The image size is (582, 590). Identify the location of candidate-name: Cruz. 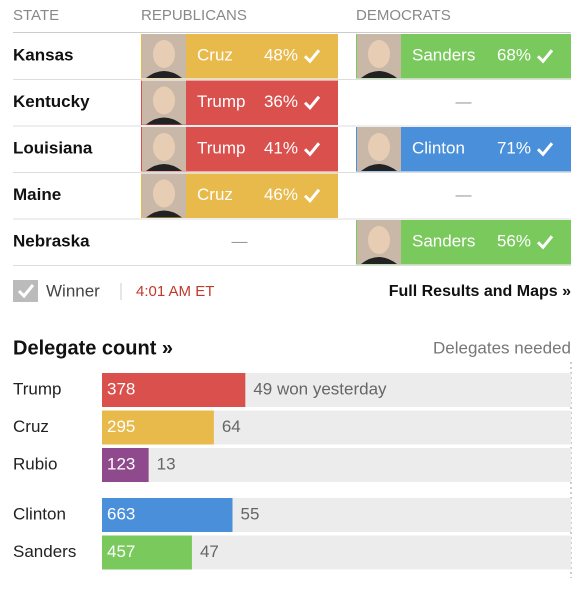
(31, 426).